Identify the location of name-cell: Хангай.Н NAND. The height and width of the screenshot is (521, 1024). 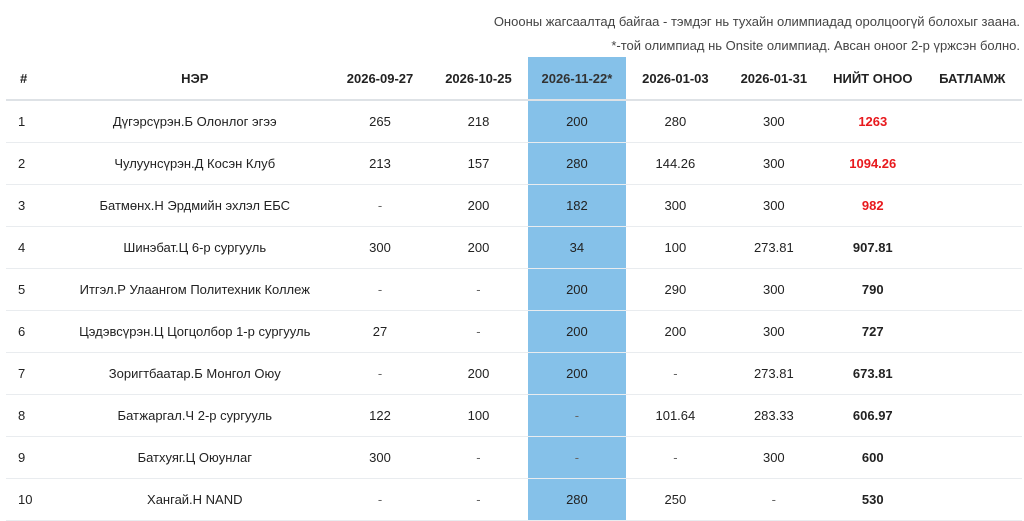
(194, 499).